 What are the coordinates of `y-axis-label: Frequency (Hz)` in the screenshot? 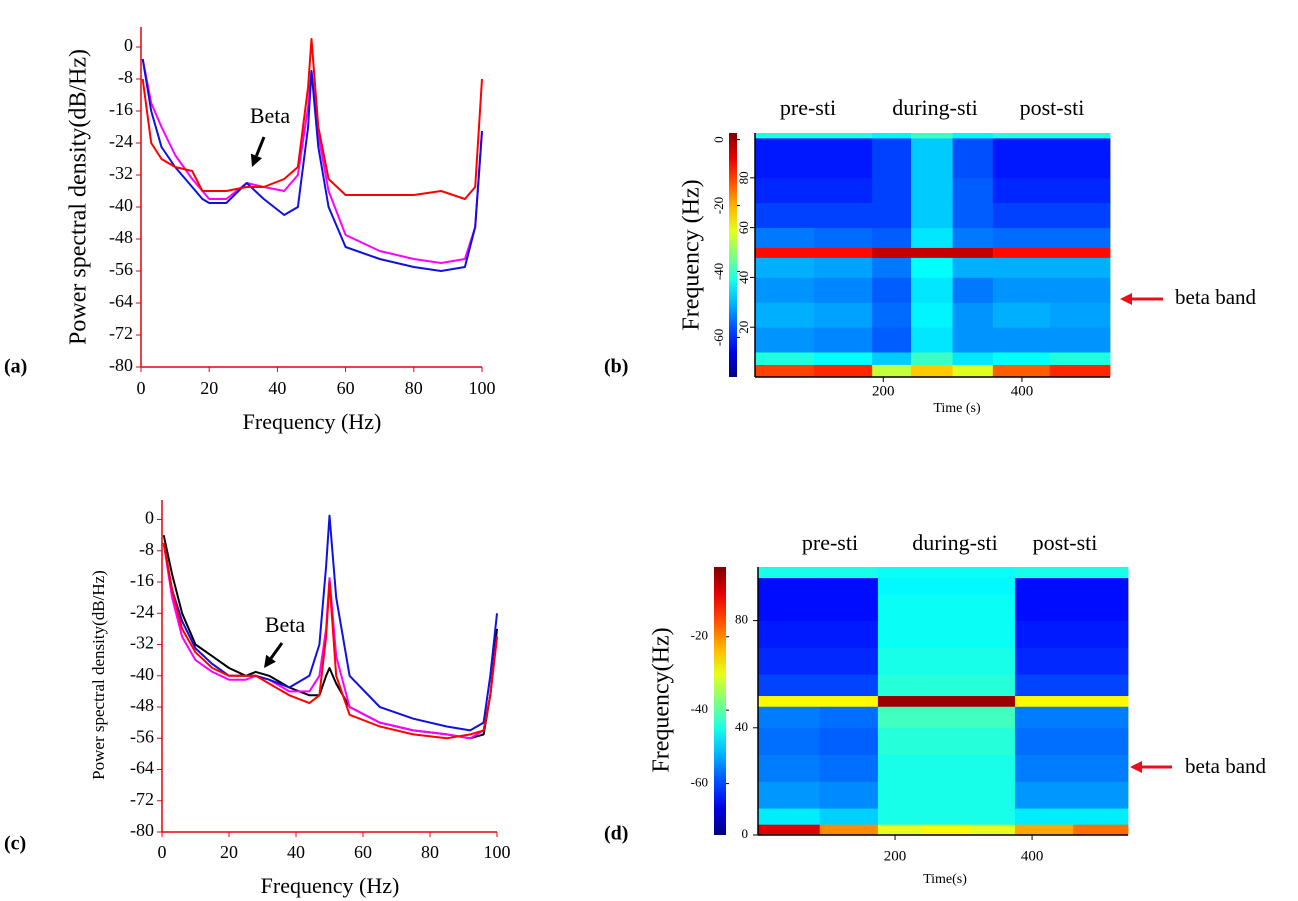 It's located at (692, 254).